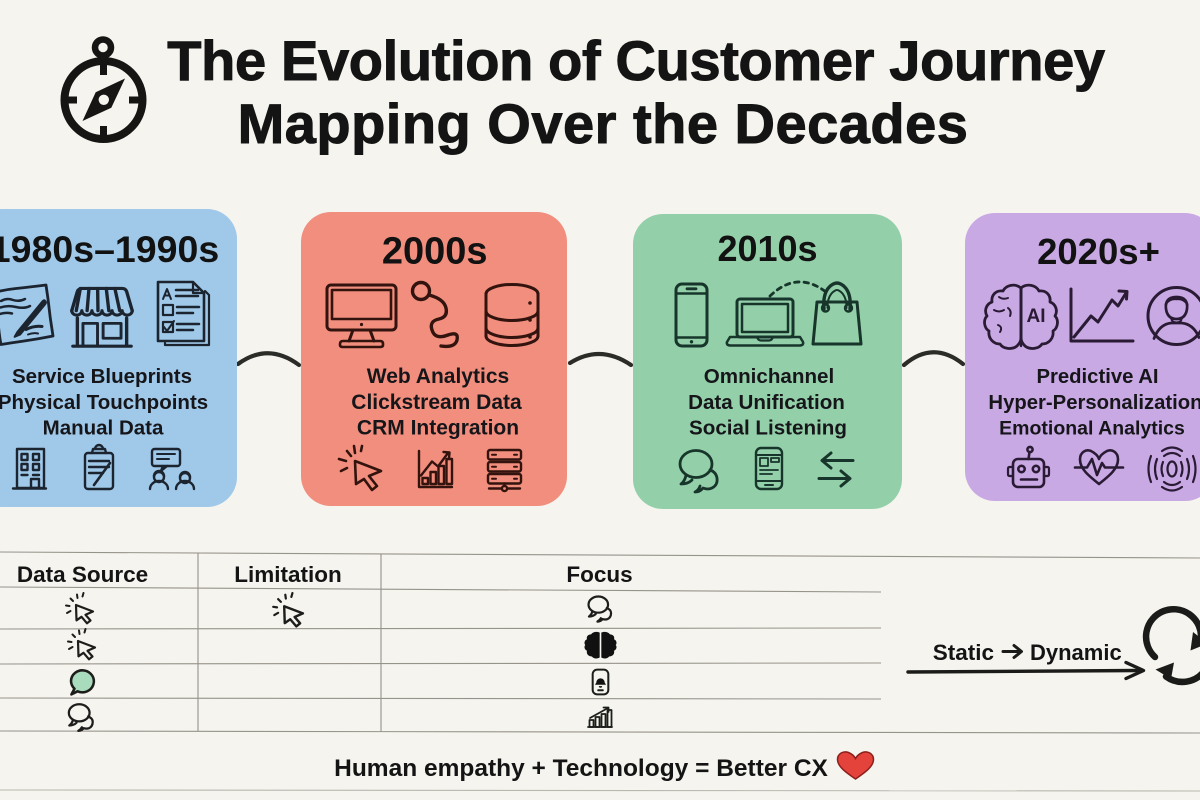 This screenshot has height=800, width=1200. Describe the element at coordinates (603, 123) in the screenshot. I see `svg-text: Mapping Over the Decades` at that location.